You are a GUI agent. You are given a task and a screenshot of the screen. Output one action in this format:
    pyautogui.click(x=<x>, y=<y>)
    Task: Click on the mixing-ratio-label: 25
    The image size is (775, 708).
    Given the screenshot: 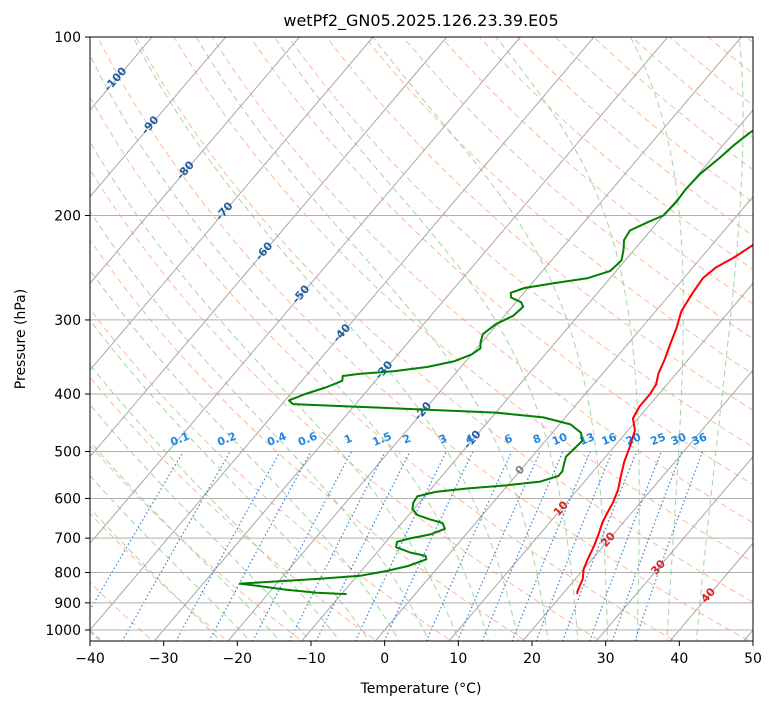 What is the action you would take?
    pyautogui.click(x=658, y=439)
    